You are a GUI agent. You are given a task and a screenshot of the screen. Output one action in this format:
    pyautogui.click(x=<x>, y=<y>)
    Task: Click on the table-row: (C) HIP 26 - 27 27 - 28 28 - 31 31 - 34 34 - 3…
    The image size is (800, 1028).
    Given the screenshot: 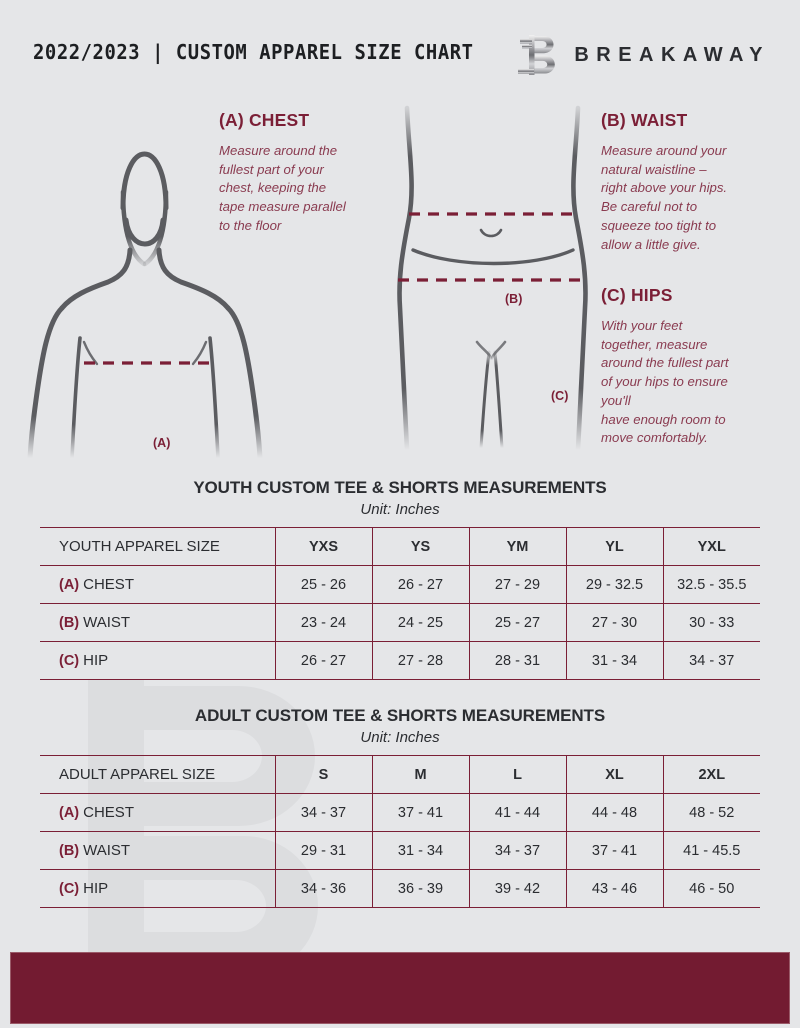 What is the action you would take?
    pyautogui.click(x=400, y=660)
    